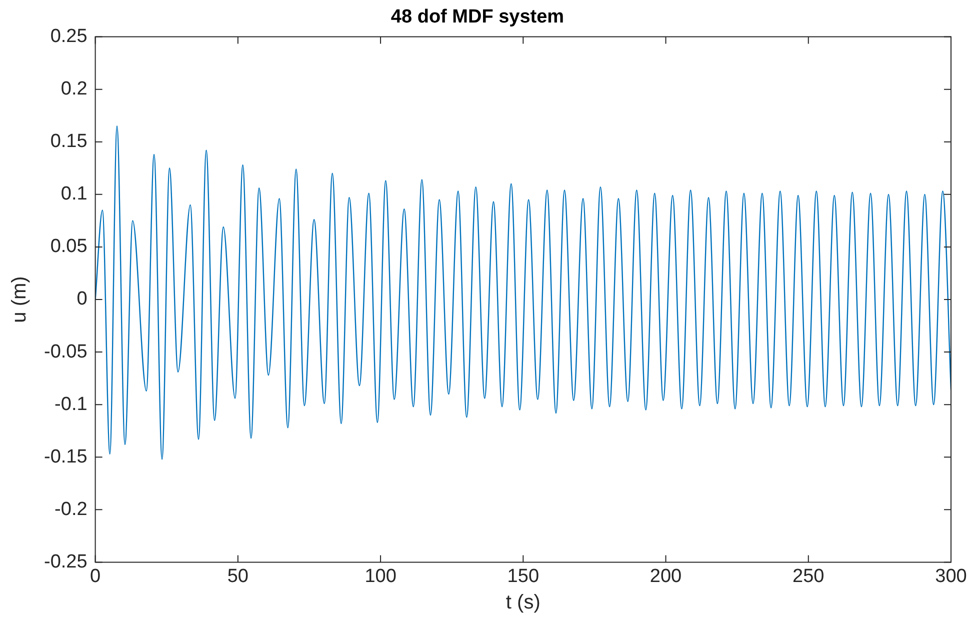 This screenshot has height=619, width=975. I want to click on y-tick-label: 0.1, so click(74, 194).